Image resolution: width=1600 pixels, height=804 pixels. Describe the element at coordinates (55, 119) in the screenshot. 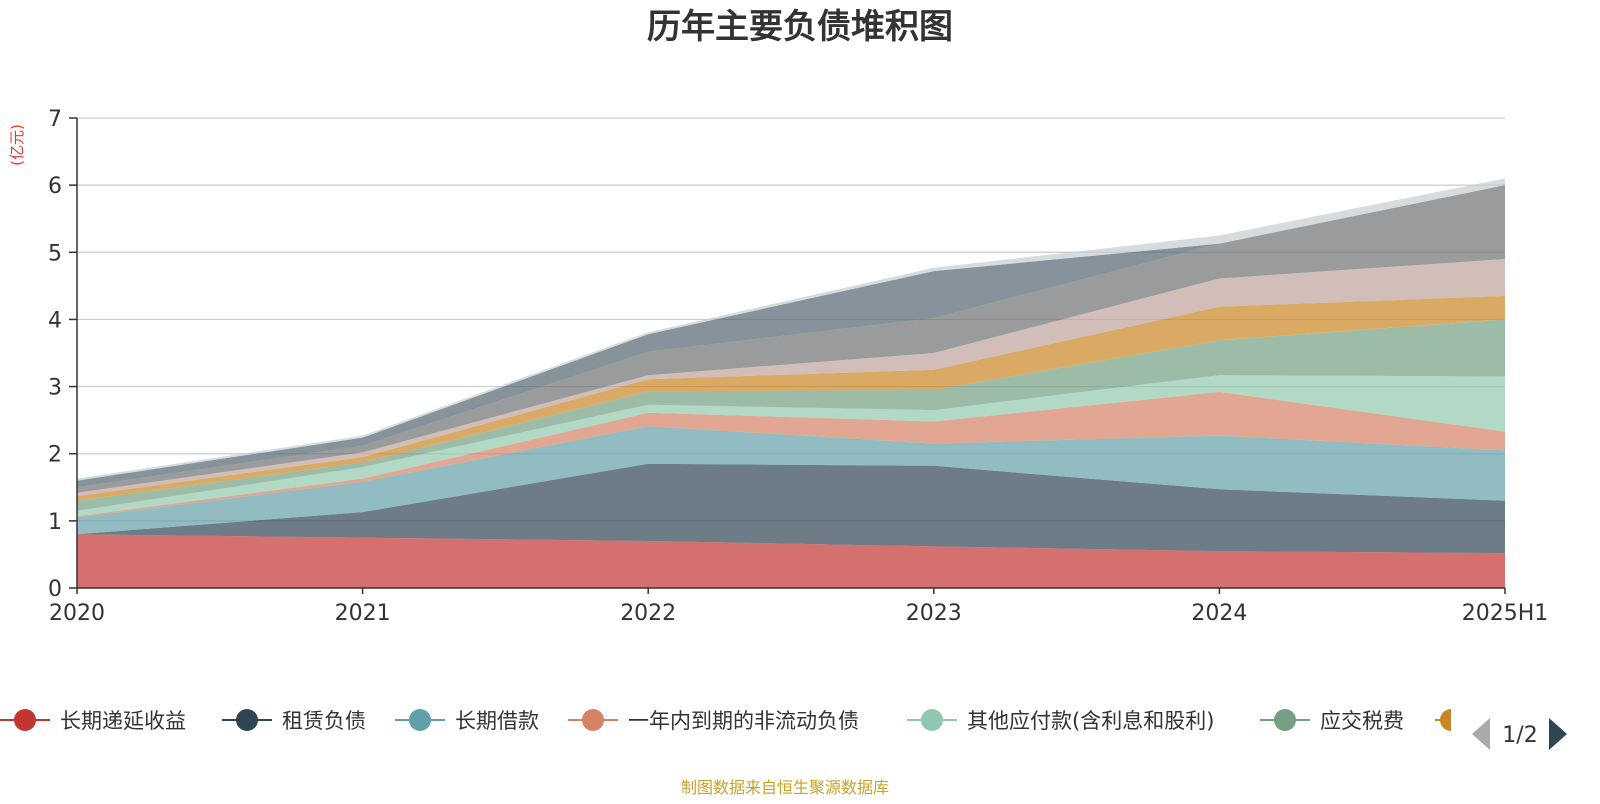

I see `y-tick-label: 7` at that location.